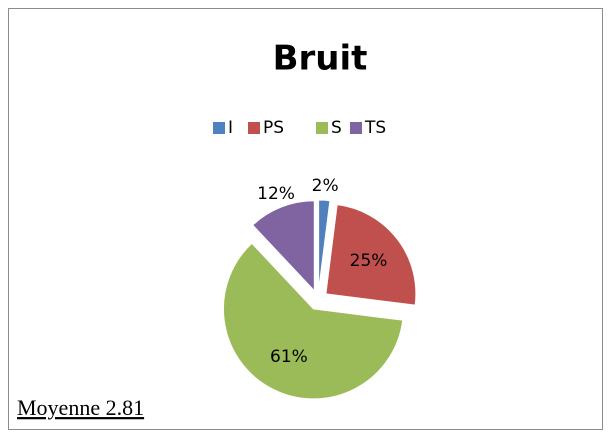  I want to click on data-label: 2%, so click(325, 186).